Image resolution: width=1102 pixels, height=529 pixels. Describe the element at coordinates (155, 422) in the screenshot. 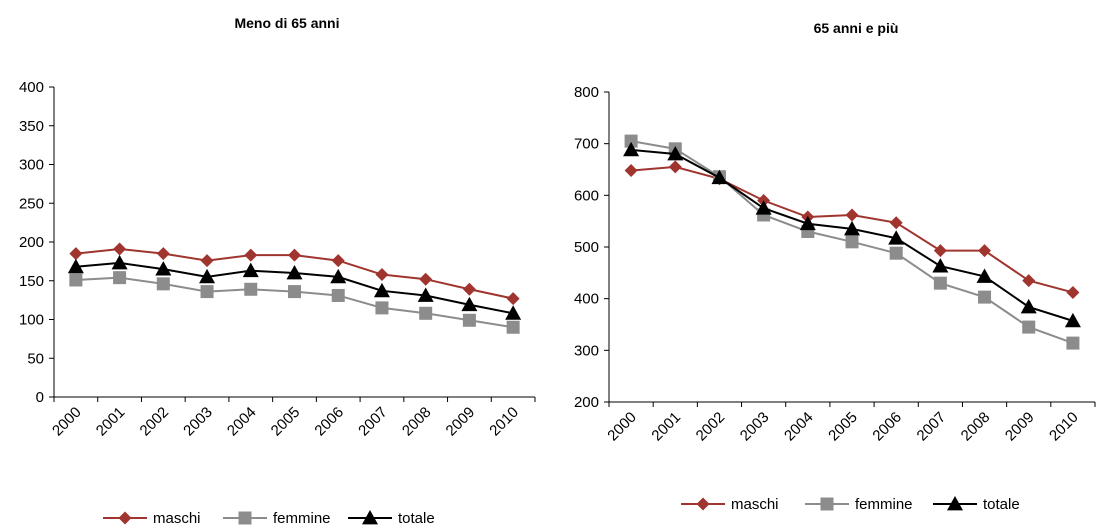

I see `x-tick-label: 2002` at that location.